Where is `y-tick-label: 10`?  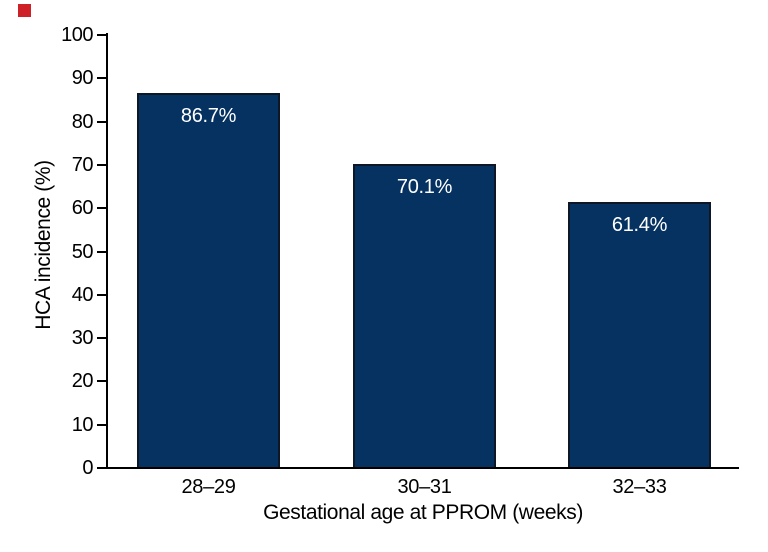
y-tick-label: 10 is located at coordinates (82, 425).